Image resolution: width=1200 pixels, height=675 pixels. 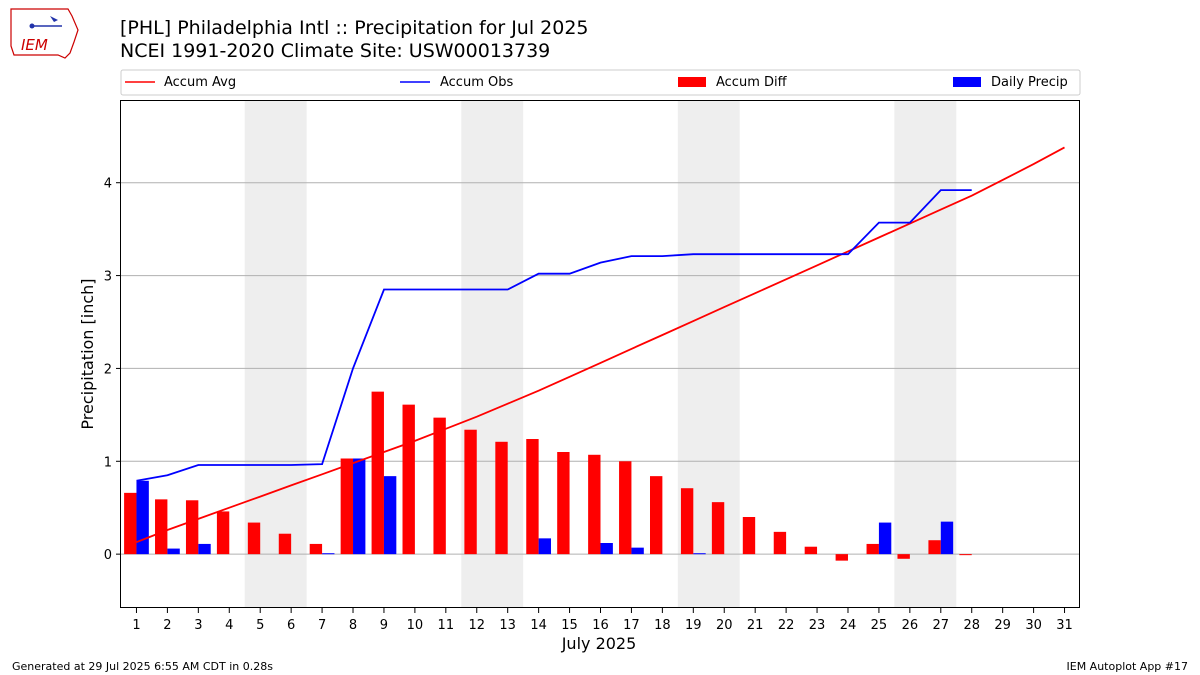 I want to click on x-tick-label-19: 19, so click(x=693, y=625).